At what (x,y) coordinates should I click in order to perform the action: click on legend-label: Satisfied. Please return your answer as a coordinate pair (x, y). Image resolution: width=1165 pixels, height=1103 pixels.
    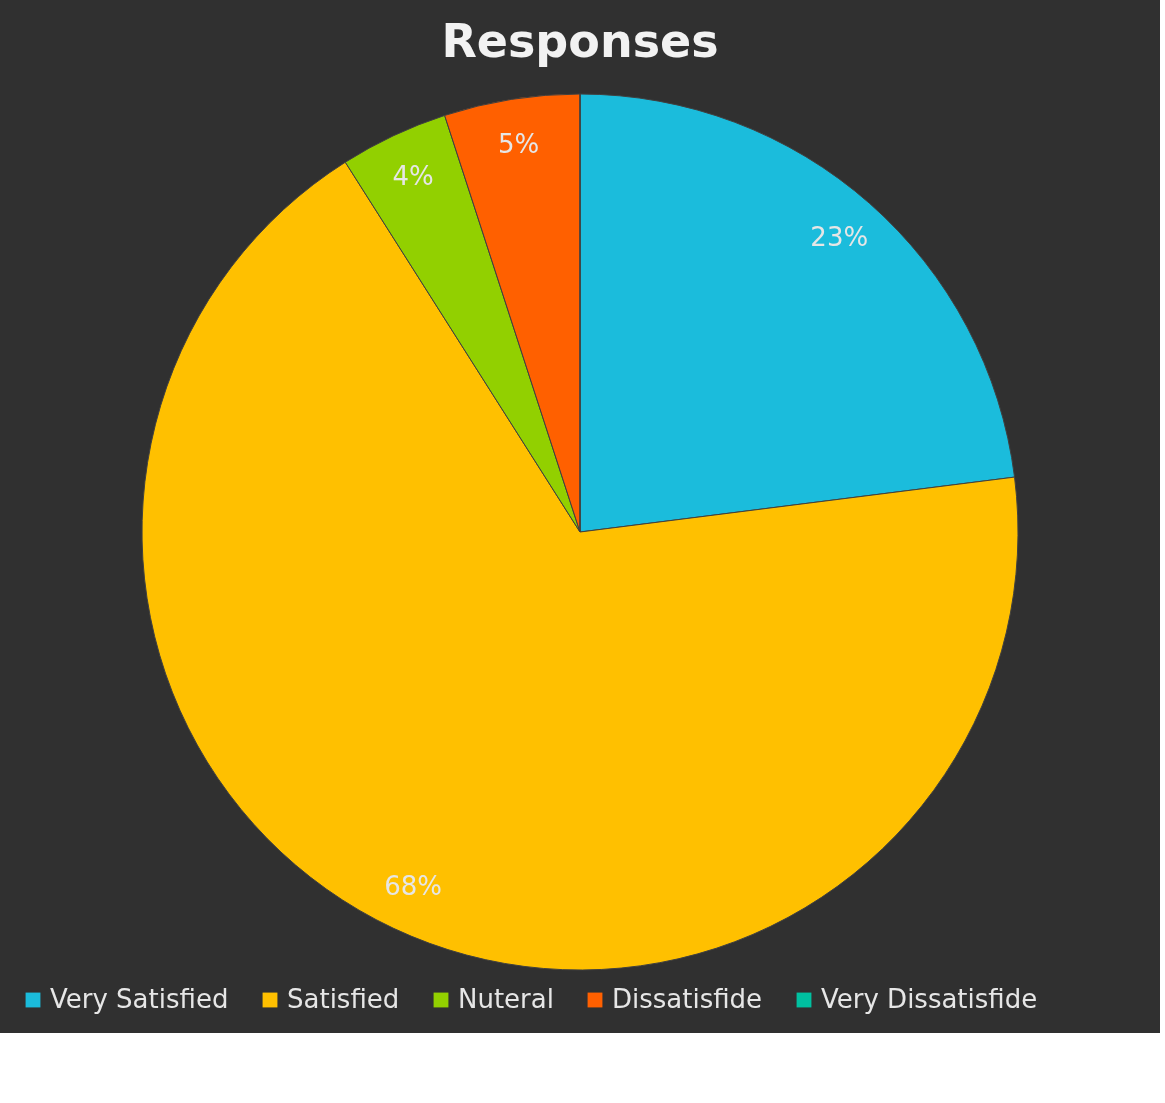
    Looking at the image, I should click on (343, 999).